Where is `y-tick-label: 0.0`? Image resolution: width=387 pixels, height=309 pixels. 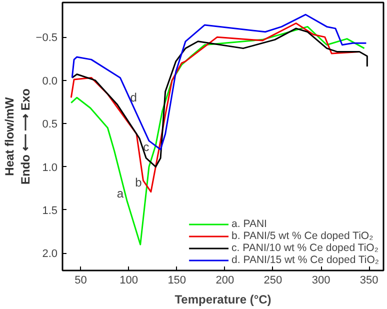
y-tick-label: 0.0 is located at coordinates (50, 81).